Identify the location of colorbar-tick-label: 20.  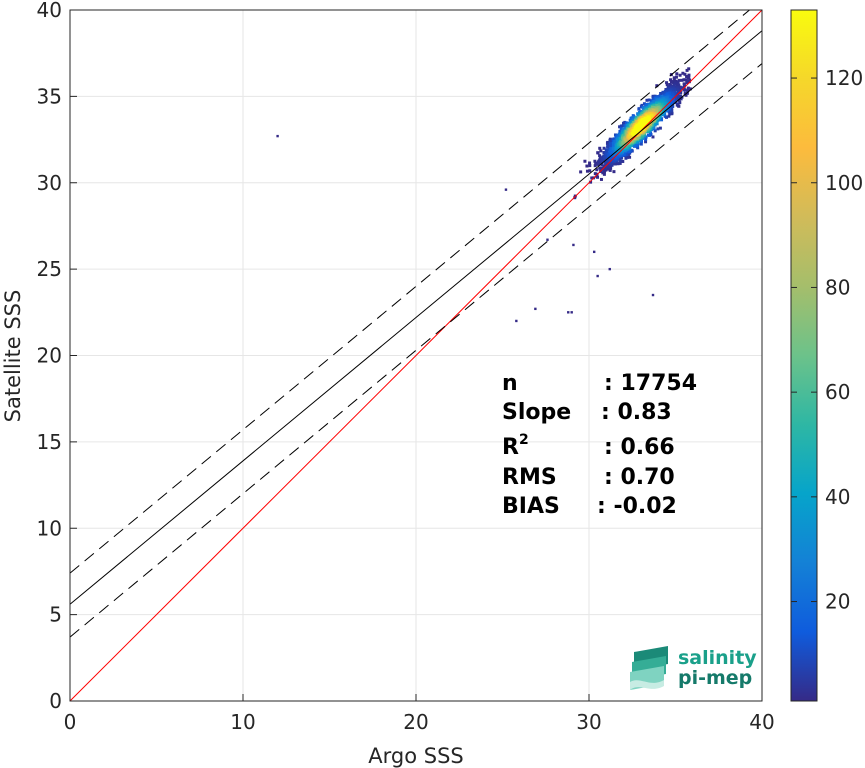
(837, 602).